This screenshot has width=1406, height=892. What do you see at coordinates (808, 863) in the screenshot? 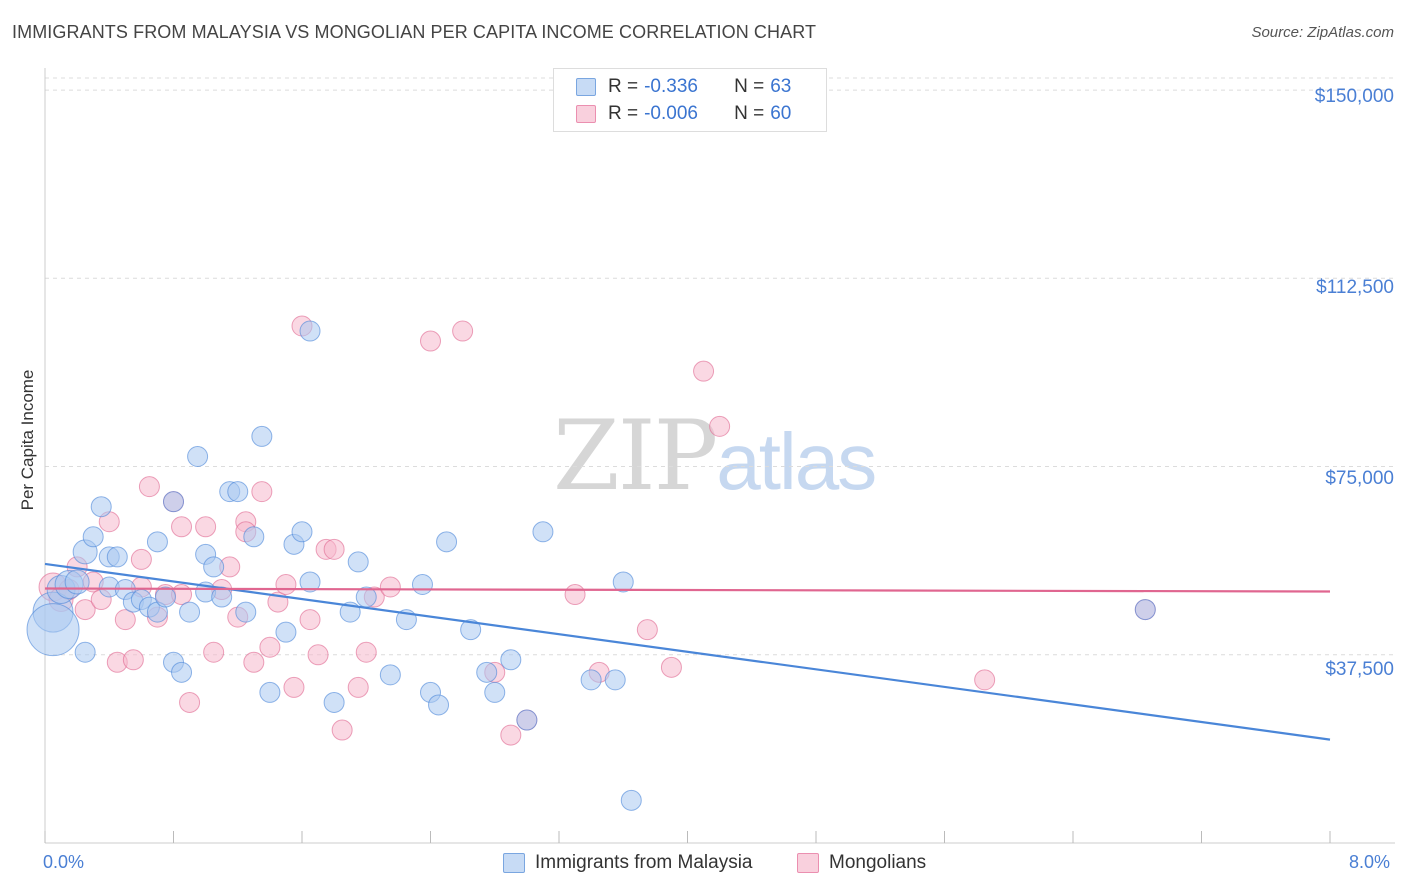
I see `legend-swatch-mongolians` at bounding box center [808, 863].